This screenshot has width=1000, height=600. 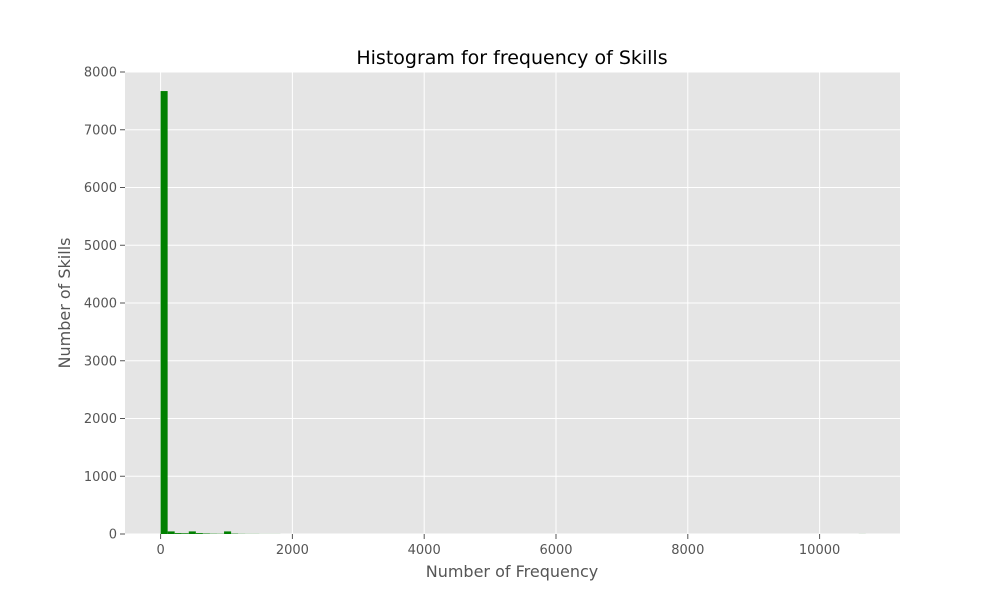 What do you see at coordinates (100, 188) in the screenshot?
I see `y-tick-label: 6000` at bounding box center [100, 188].